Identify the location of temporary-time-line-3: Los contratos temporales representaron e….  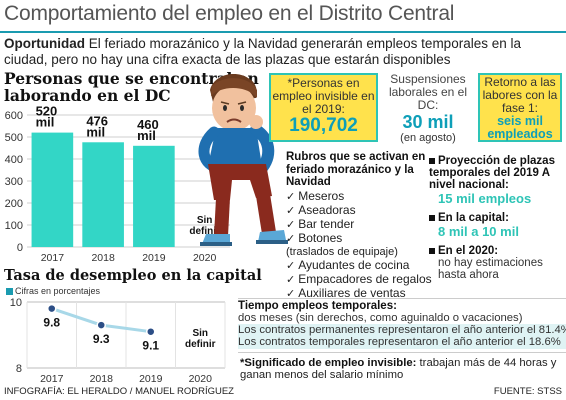
(402, 342).